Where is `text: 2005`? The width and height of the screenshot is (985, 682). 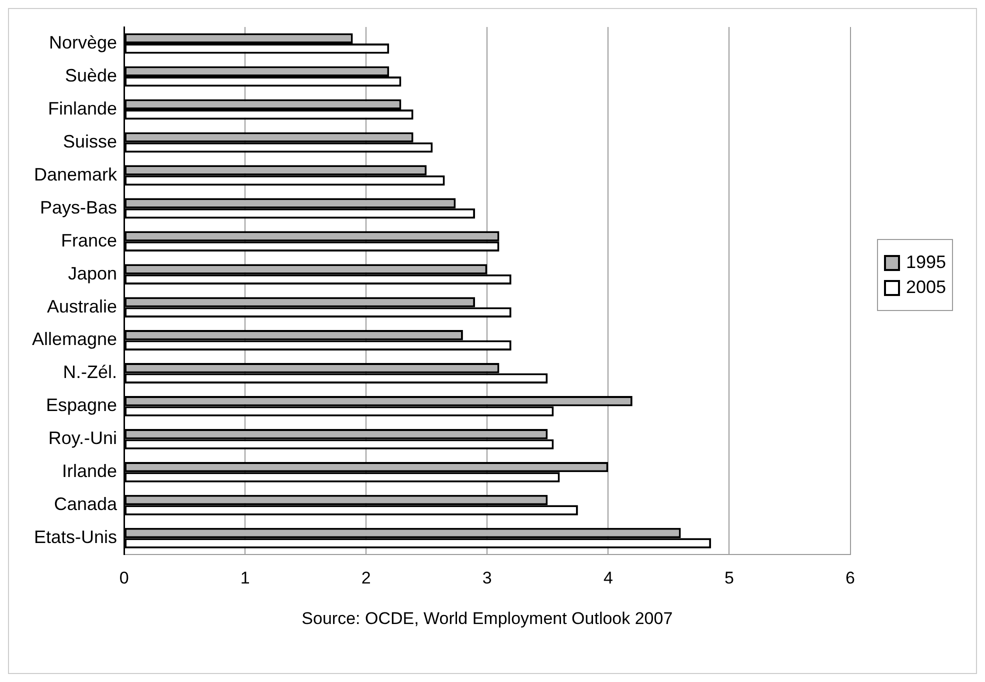 text: 2005 is located at coordinates (926, 287).